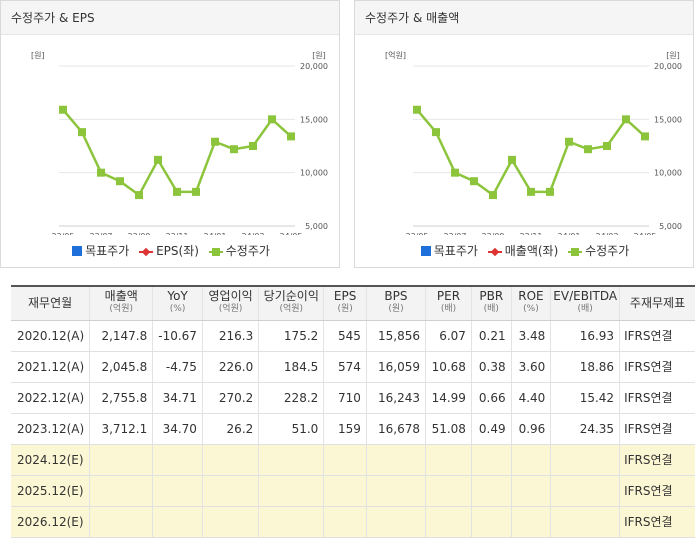  Describe the element at coordinates (319, 55) in the screenshot. I see `right-axis-unit: [원]` at that location.